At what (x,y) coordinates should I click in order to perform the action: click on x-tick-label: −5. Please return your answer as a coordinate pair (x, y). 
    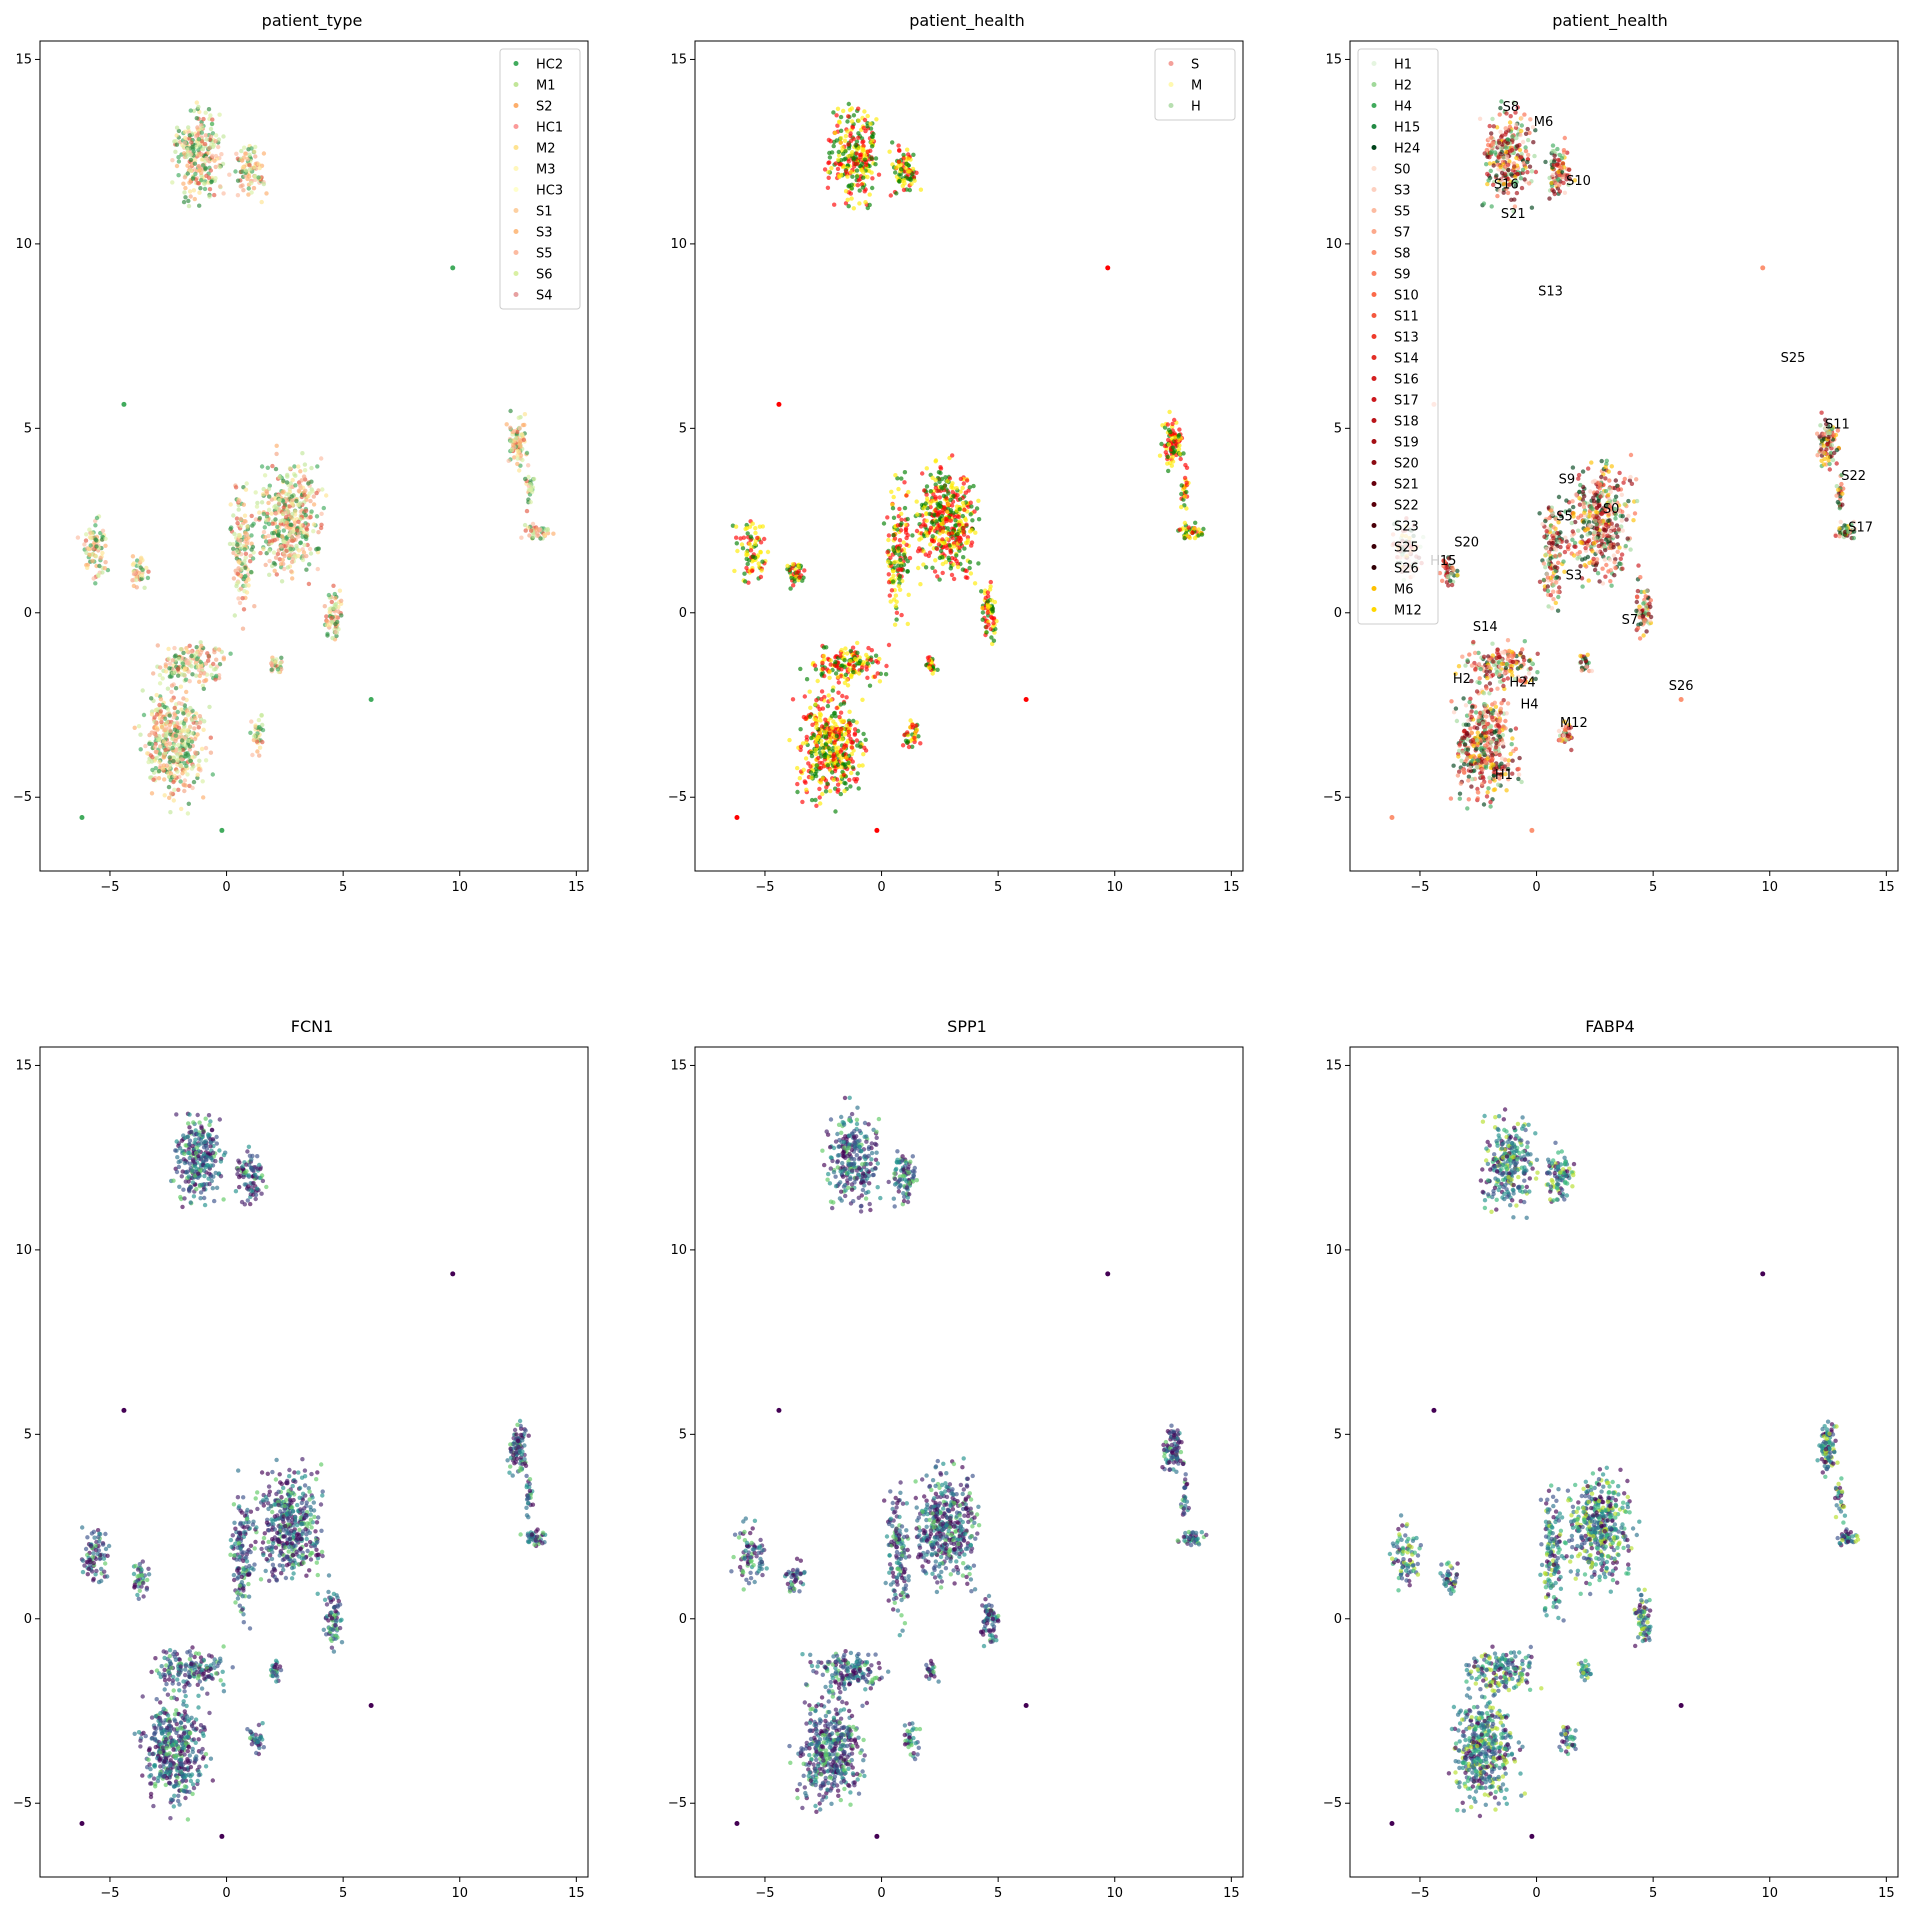
    Looking at the image, I should click on (109, 887).